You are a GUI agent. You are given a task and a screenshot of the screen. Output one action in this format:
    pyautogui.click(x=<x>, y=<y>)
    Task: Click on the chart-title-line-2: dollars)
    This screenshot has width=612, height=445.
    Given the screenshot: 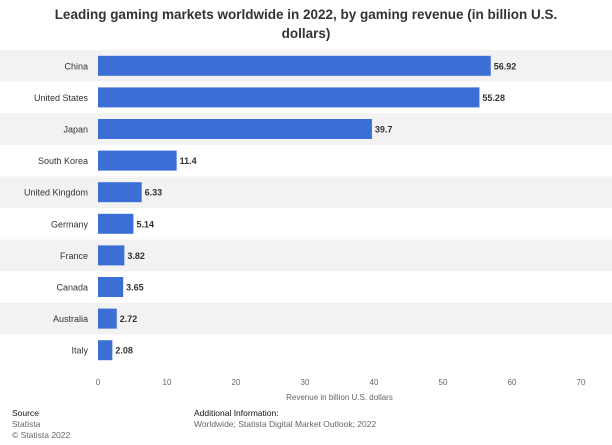 What is the action you would take?
    pyautogui.click(x=306, y=33)
    